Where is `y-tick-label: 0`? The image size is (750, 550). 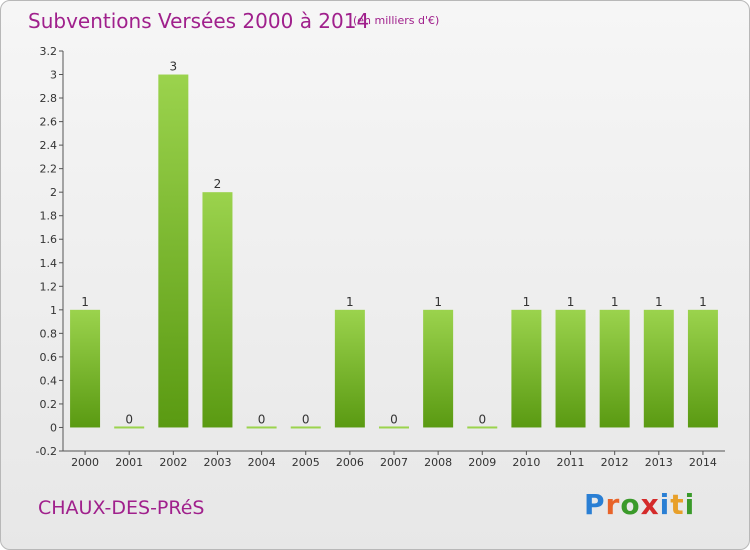 y-tick-label: 0 is located at coordinates (53, 427).